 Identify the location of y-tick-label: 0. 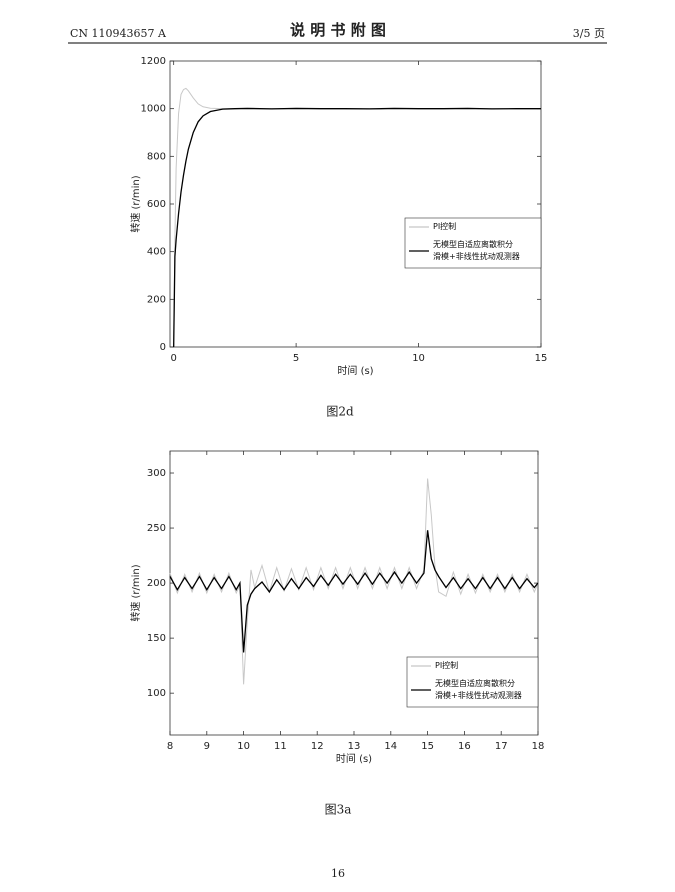
(163, 347).